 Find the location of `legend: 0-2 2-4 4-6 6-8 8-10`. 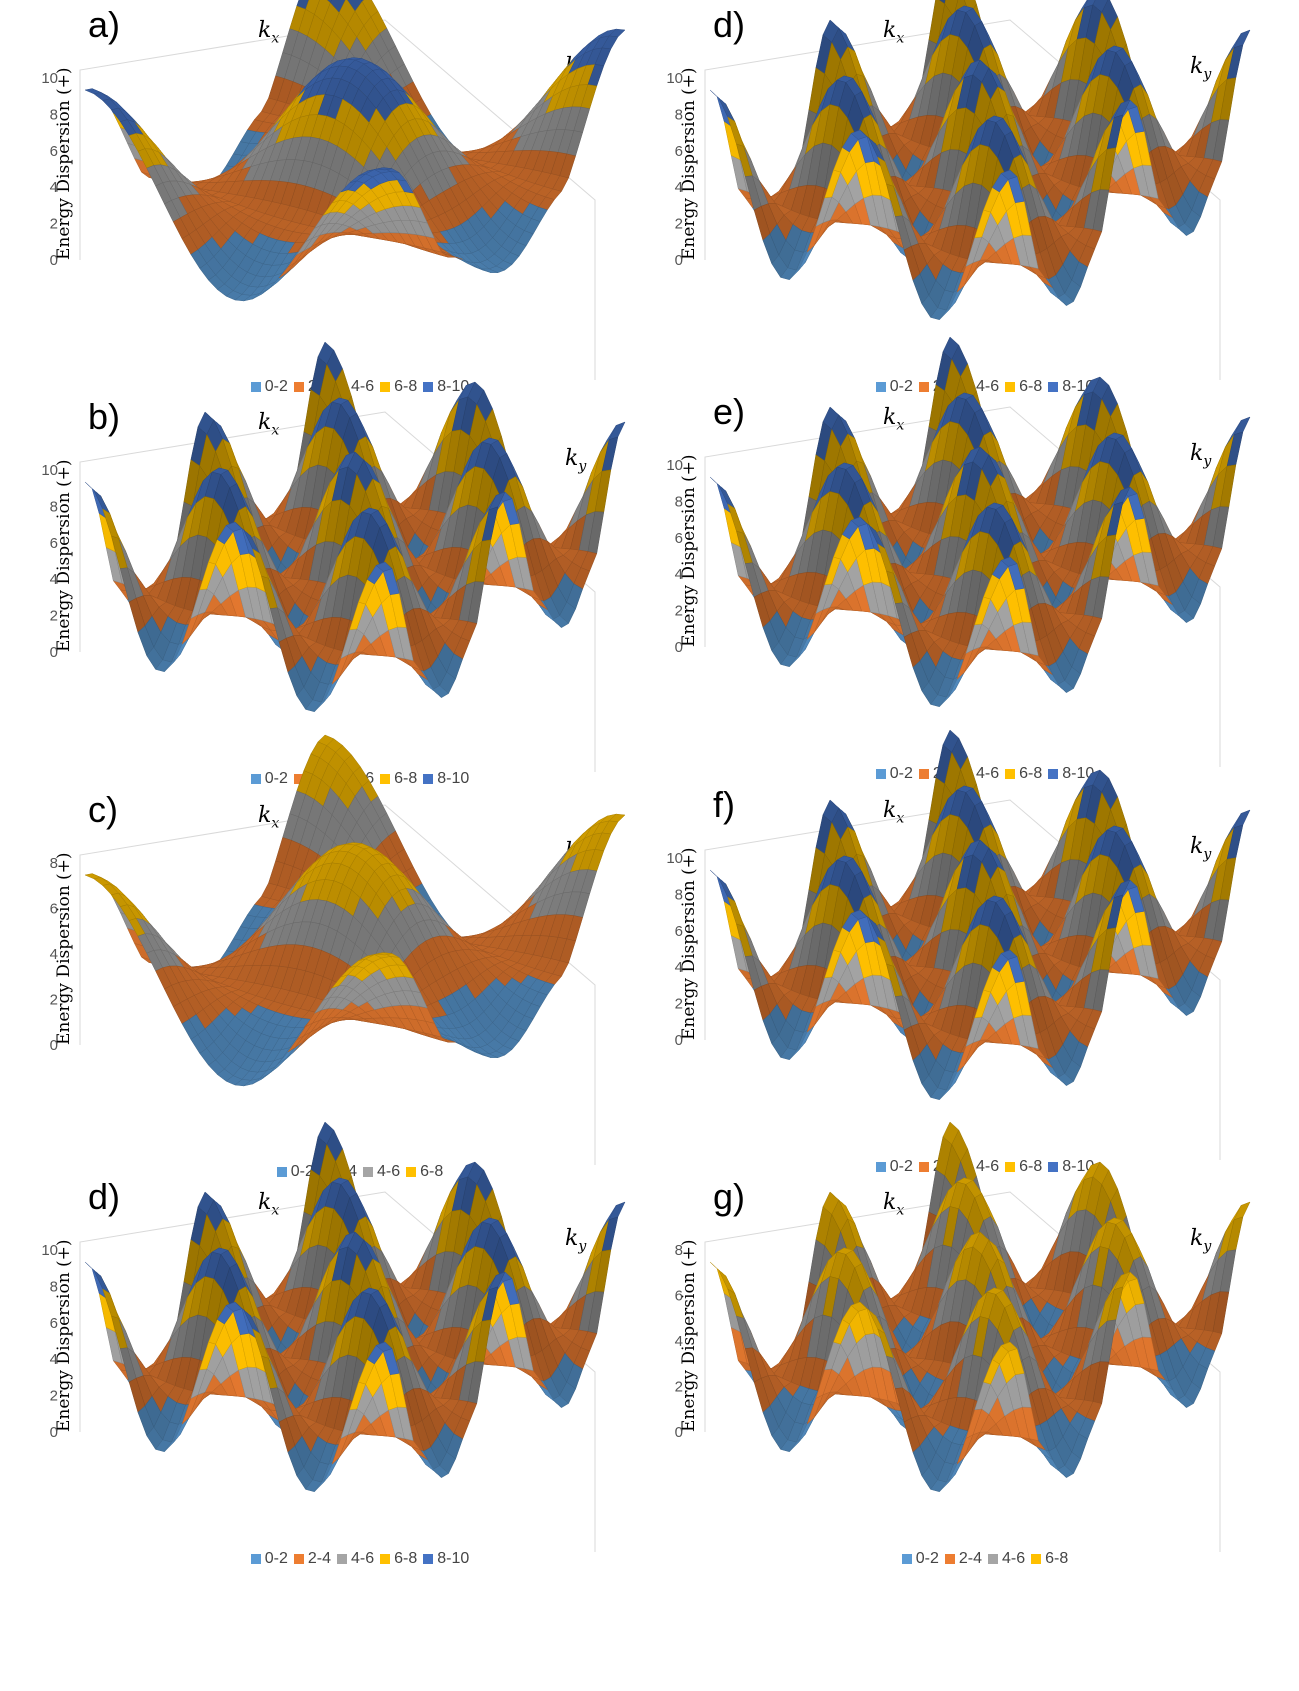

legend: 0-2 2-4 4-6 6-8 8-10 is located at coordinates (360, 1559).